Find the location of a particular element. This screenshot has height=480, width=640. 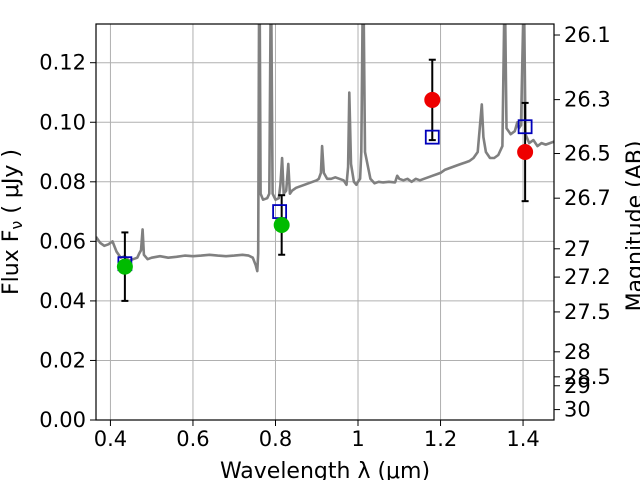

x-tick-label: 0.6 is located at coordinates (192, 439).